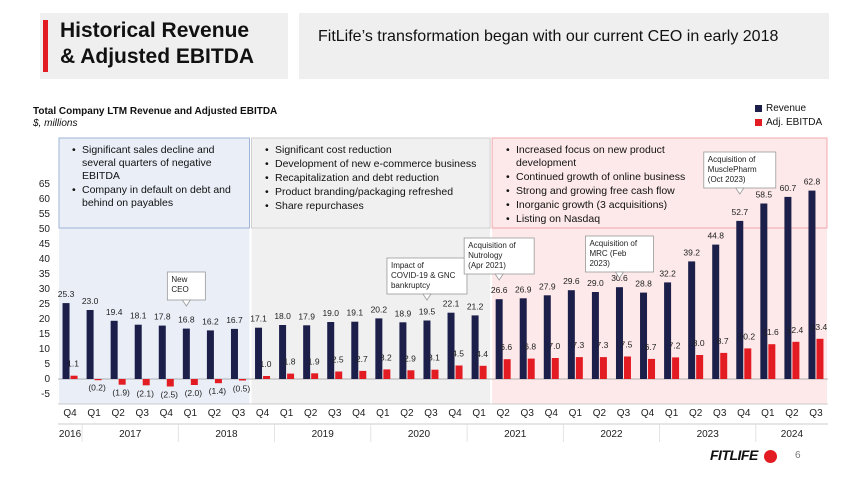 The width and height of the screenshot is (850, 478). I want to click on ebitda-value-label: 8.7, so click(723, 341).